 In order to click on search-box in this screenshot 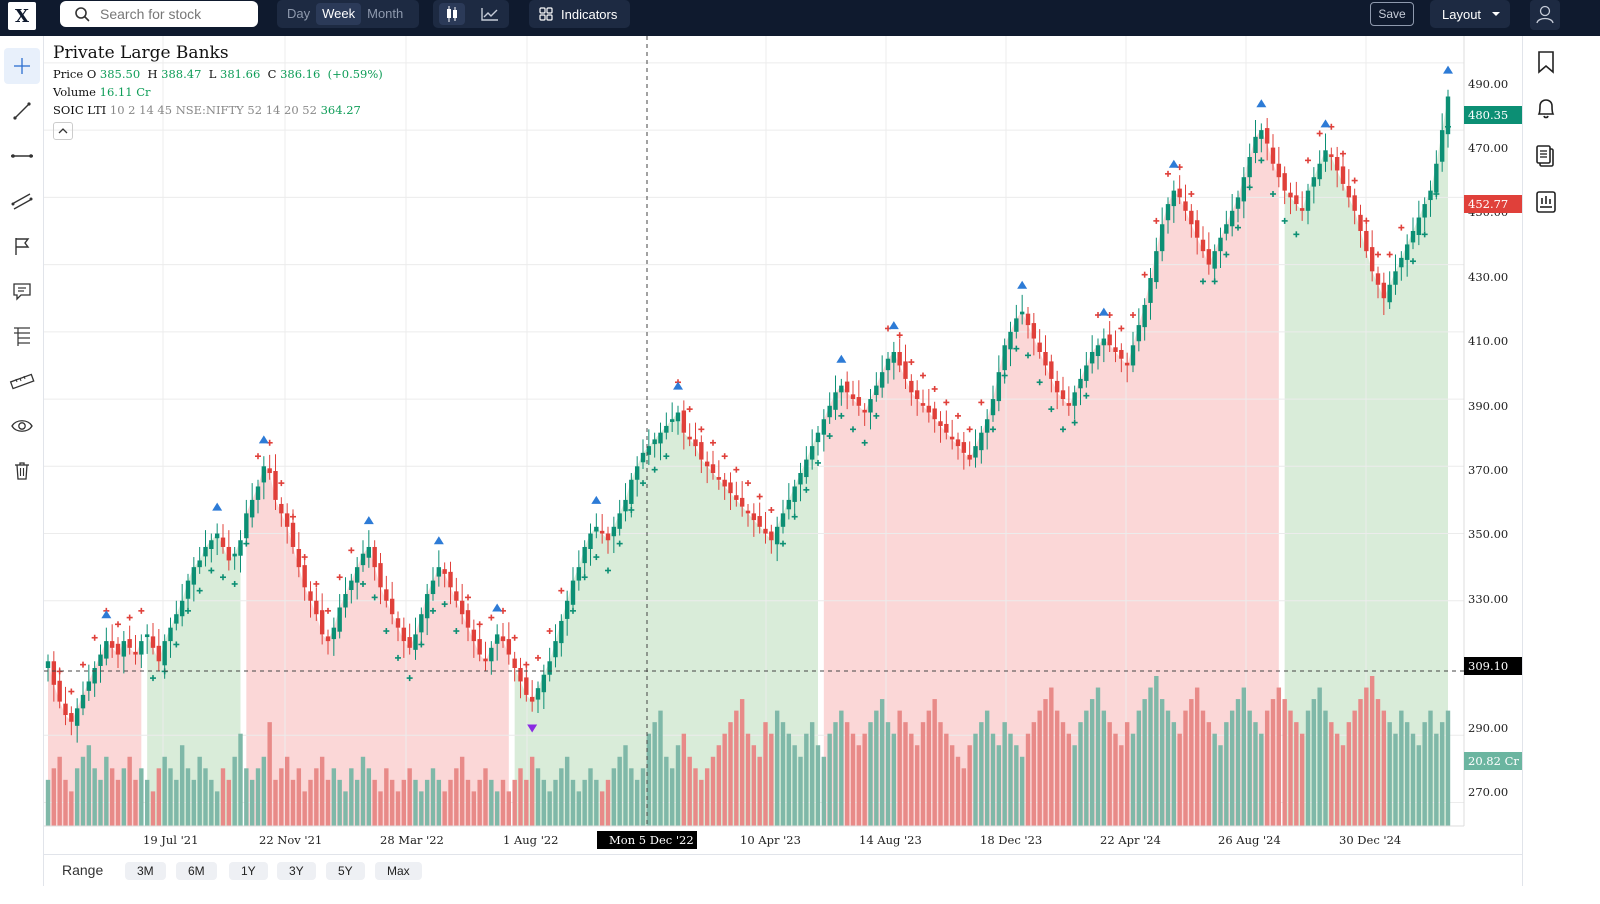, I will do `click(159, 14)`.